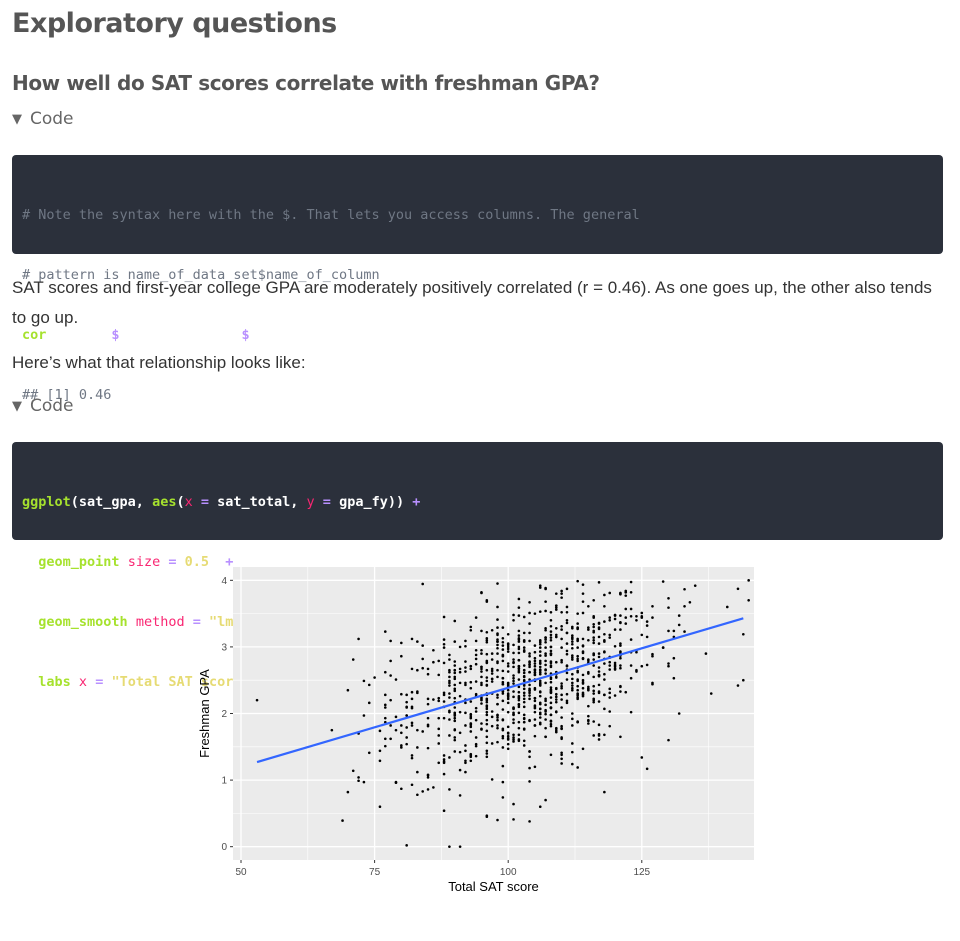 The width and height of the screenshot is (960, 941). I want to click on y-tick-label: 3, so click(224, 647).